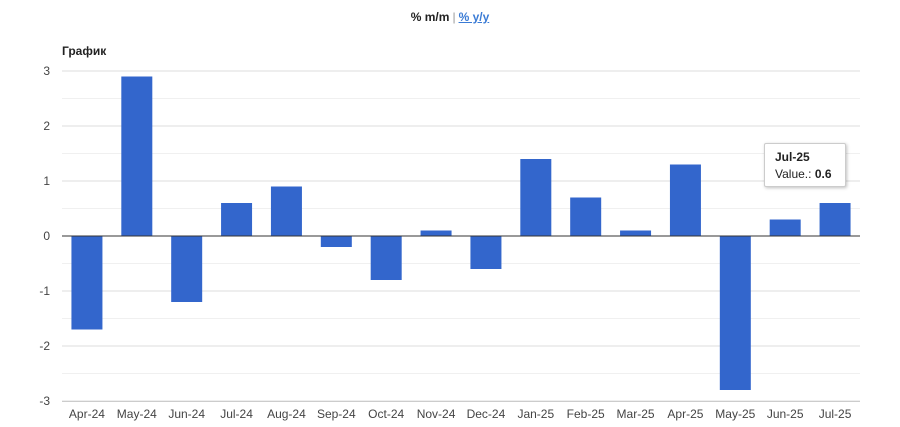 The image size is (900, 427). I want to click on x-tick-label: May-25, so click(735, 414).